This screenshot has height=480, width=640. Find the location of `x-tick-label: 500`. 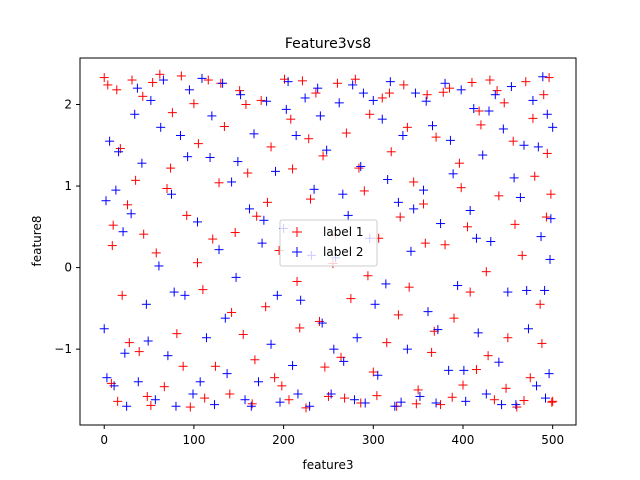

x-tick-label: 500 is located at coordinates (552, 440).